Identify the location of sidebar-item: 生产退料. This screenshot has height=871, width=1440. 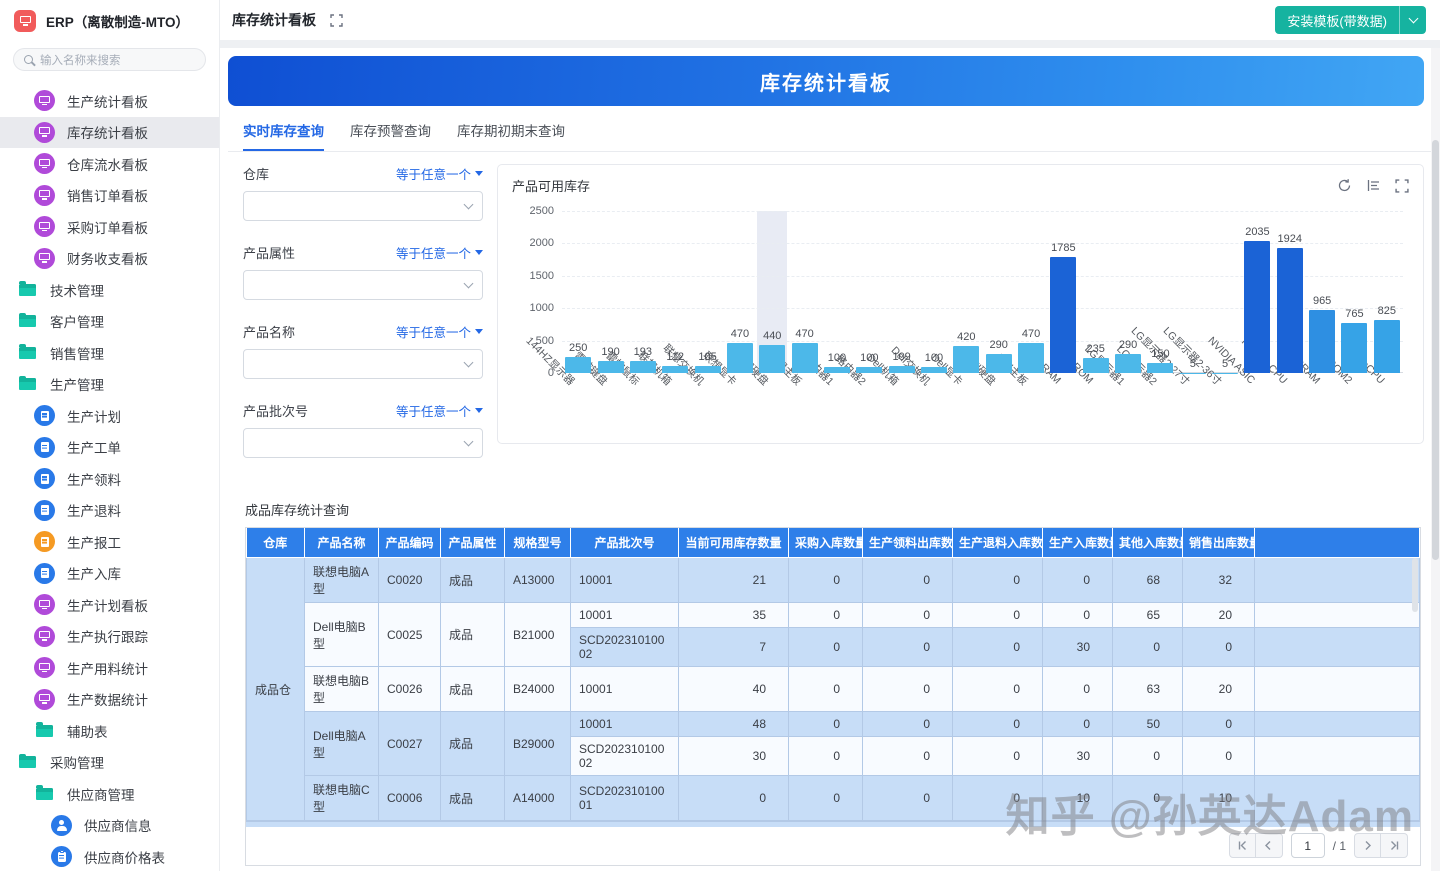
(109, 511).